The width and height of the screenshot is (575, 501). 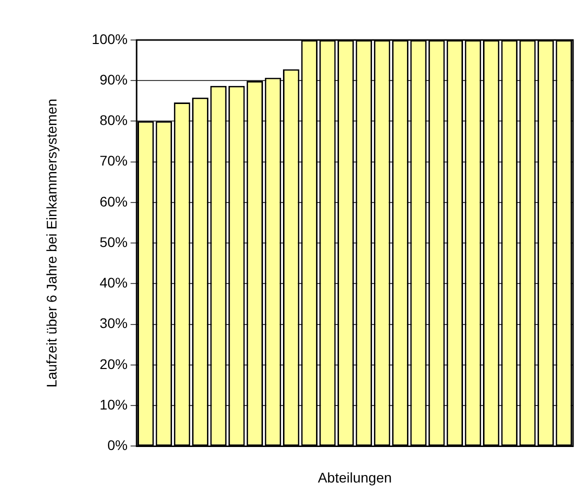 What do you see at coordinates (114, 242) in the screenshot?
I see `y-tick-label: 50%` at bounding box center [114, 242].